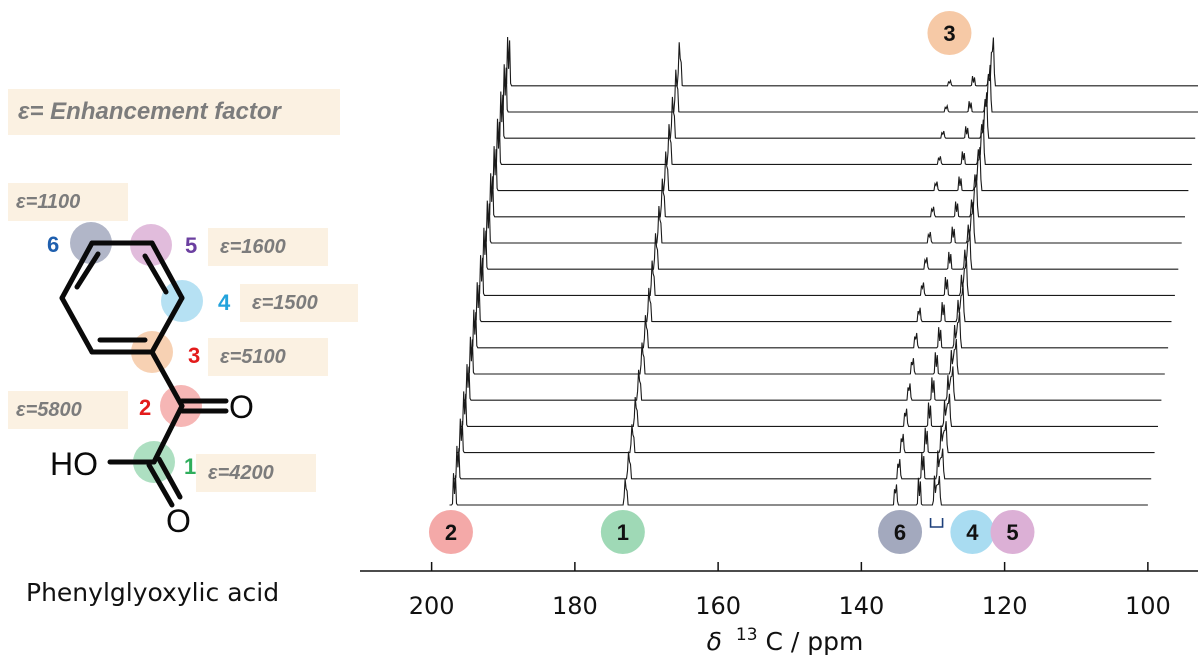  What do you see at coordinates (224, 302) in the screenshot?
I see `site-number-4: 4` at bounding box center [224, 302].